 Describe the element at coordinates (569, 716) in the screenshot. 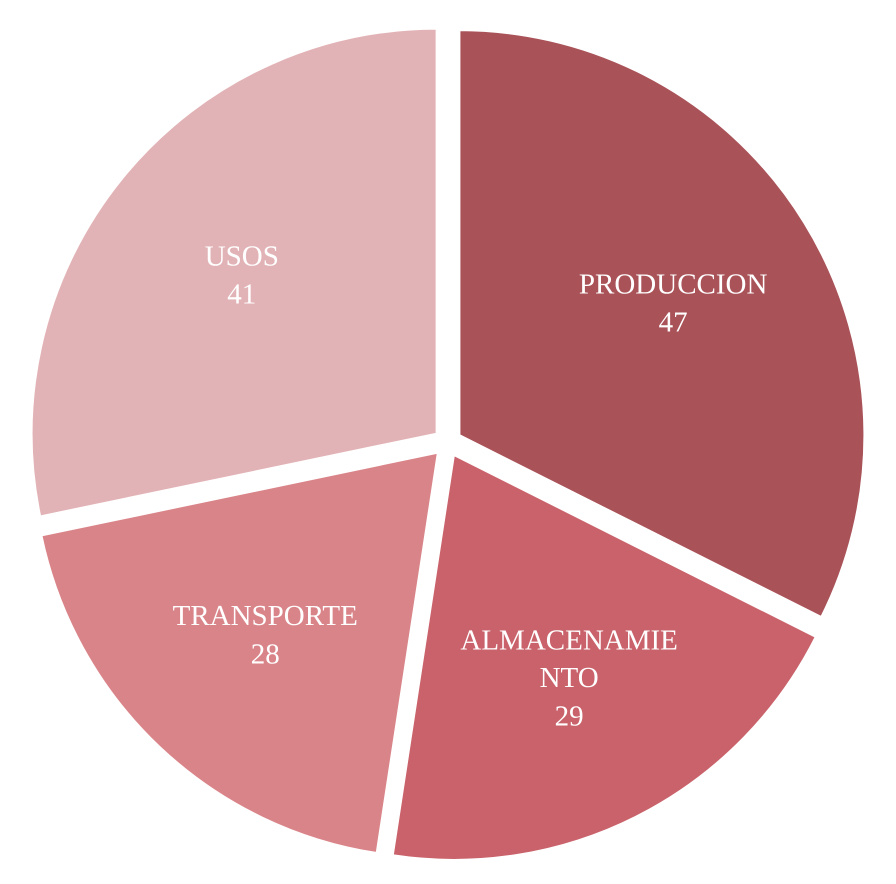

I see `data-label: 29` at that location.